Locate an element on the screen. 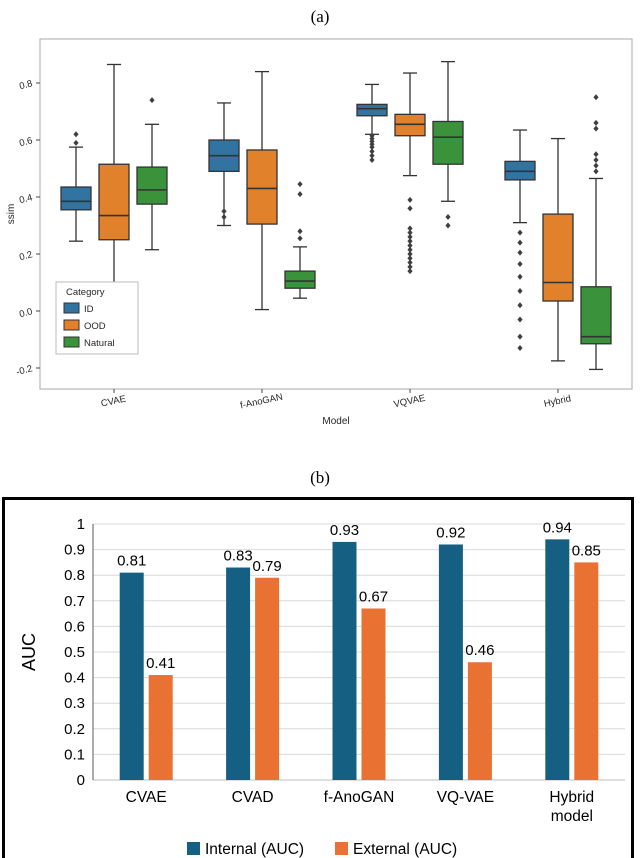 The width and height of the screenshot is (640, 858). x-category-label: CVAE is located at coordinates (146, 797).